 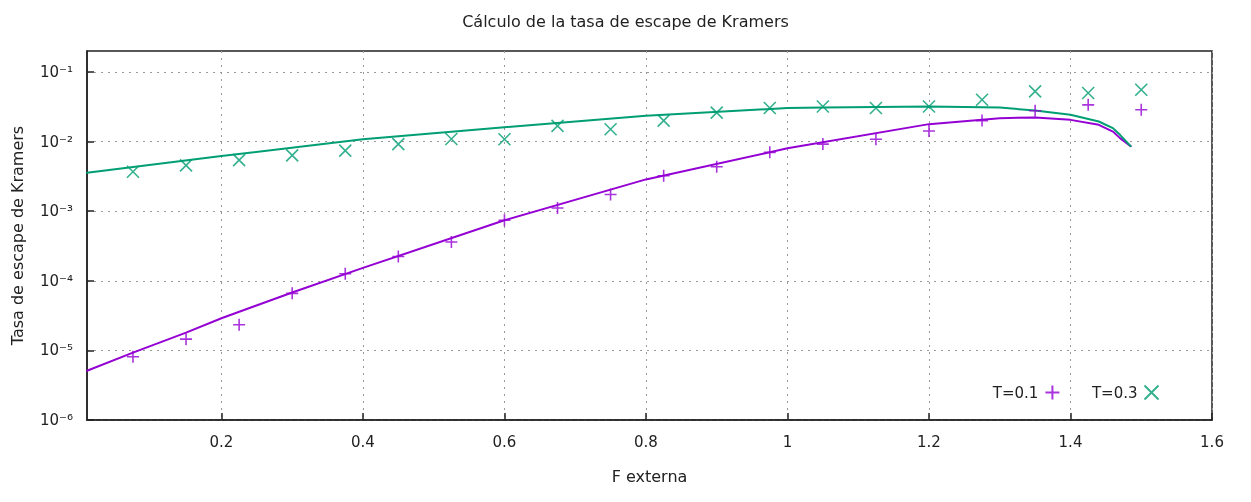 I want to click on x-tick-label: 0.4, so click(x=363, y=441).